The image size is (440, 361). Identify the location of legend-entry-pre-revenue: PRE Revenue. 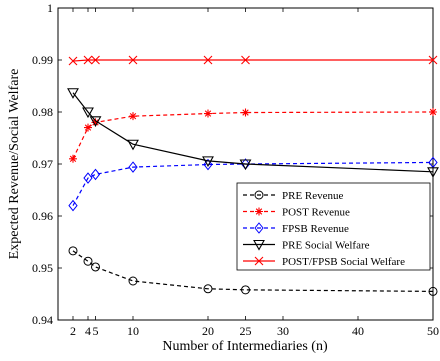
(293, 196).